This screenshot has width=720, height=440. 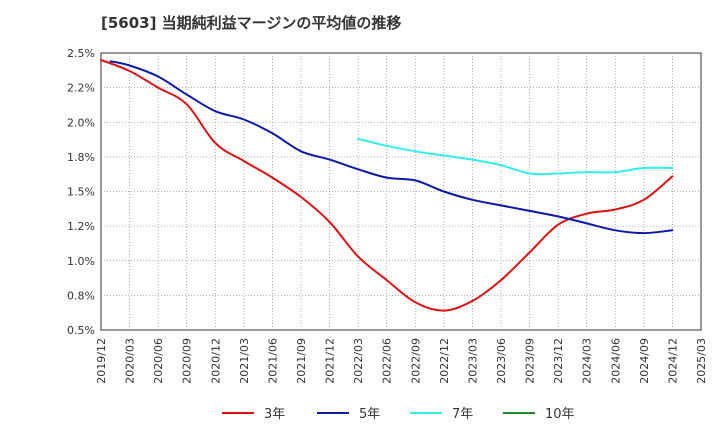 What do you see at coordinates (560, 414) in the screenshot?
I see `legend-label-3: 10年` at bounding box center [560, 414].